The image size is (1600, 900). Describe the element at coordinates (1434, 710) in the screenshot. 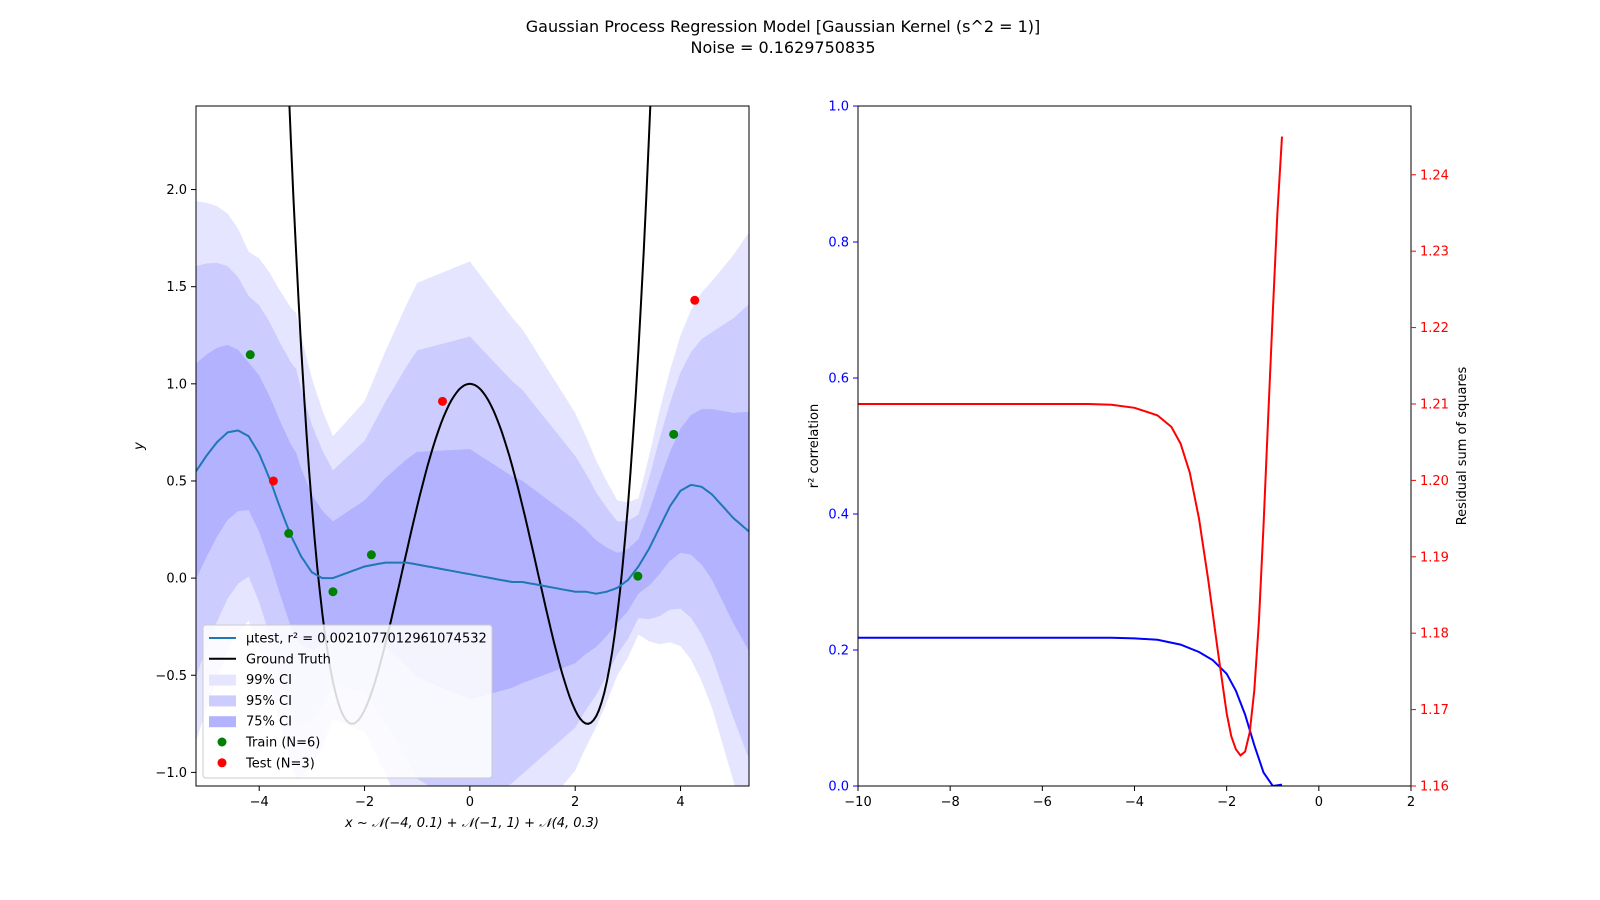

I see `right-y-tick-label: 1.17` at that location.